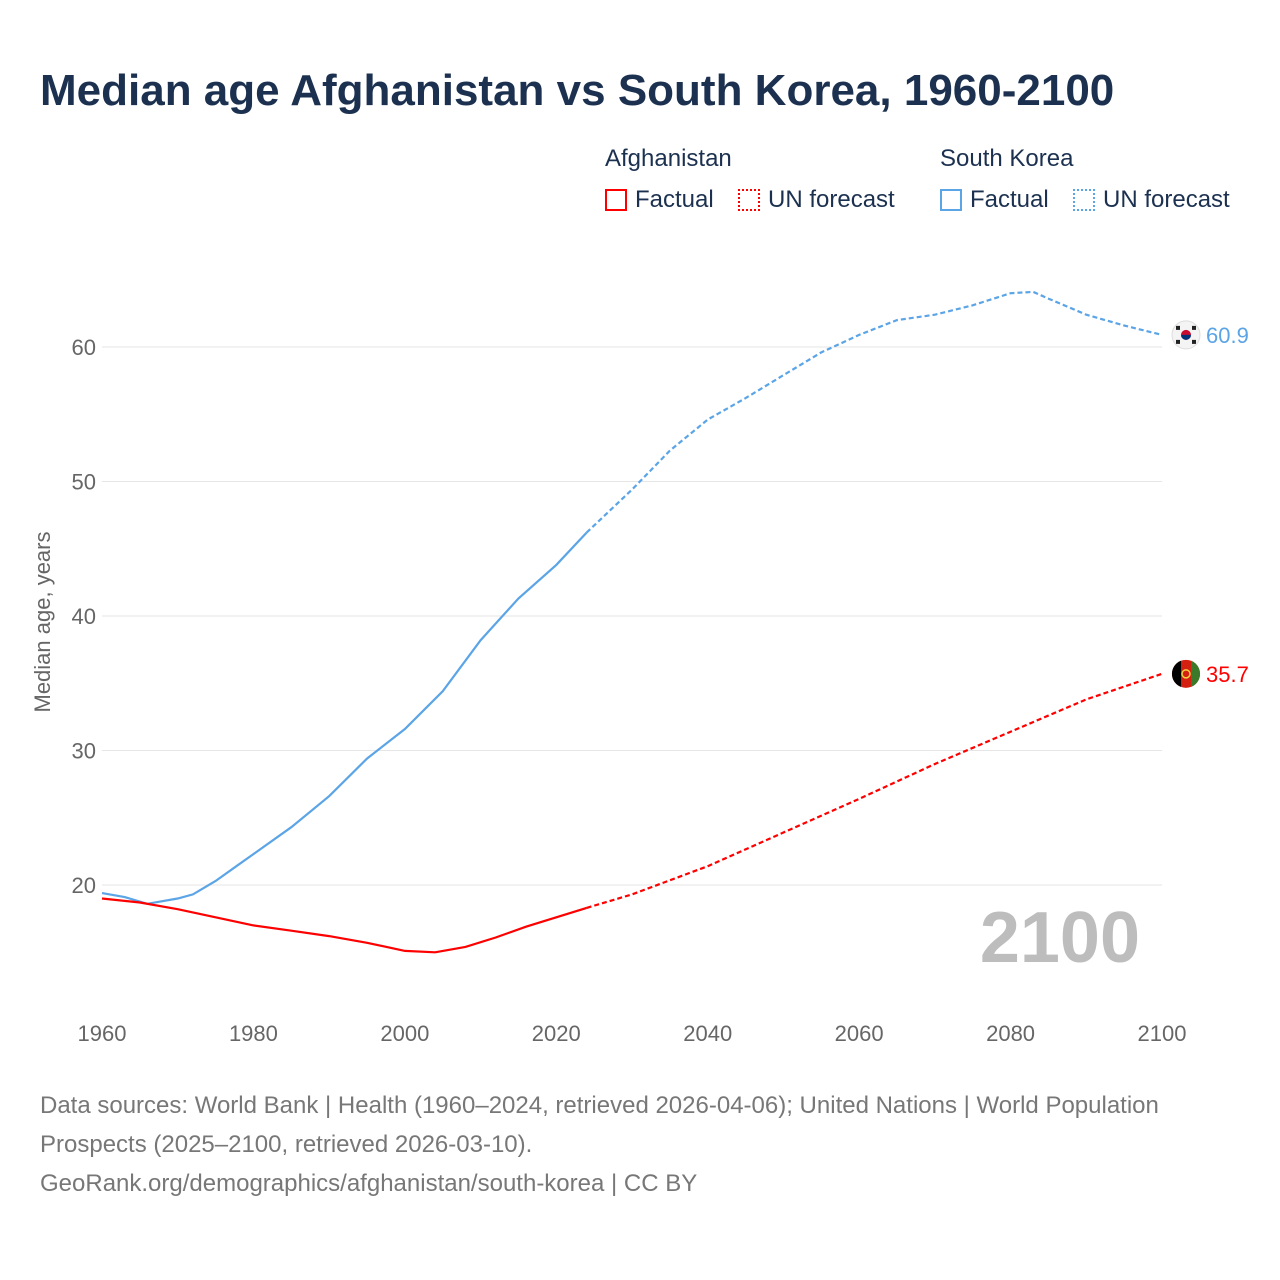  Describe the element at coordinates (344, 718) in the screenshot. I see `south-korea-factual-line` at that location.